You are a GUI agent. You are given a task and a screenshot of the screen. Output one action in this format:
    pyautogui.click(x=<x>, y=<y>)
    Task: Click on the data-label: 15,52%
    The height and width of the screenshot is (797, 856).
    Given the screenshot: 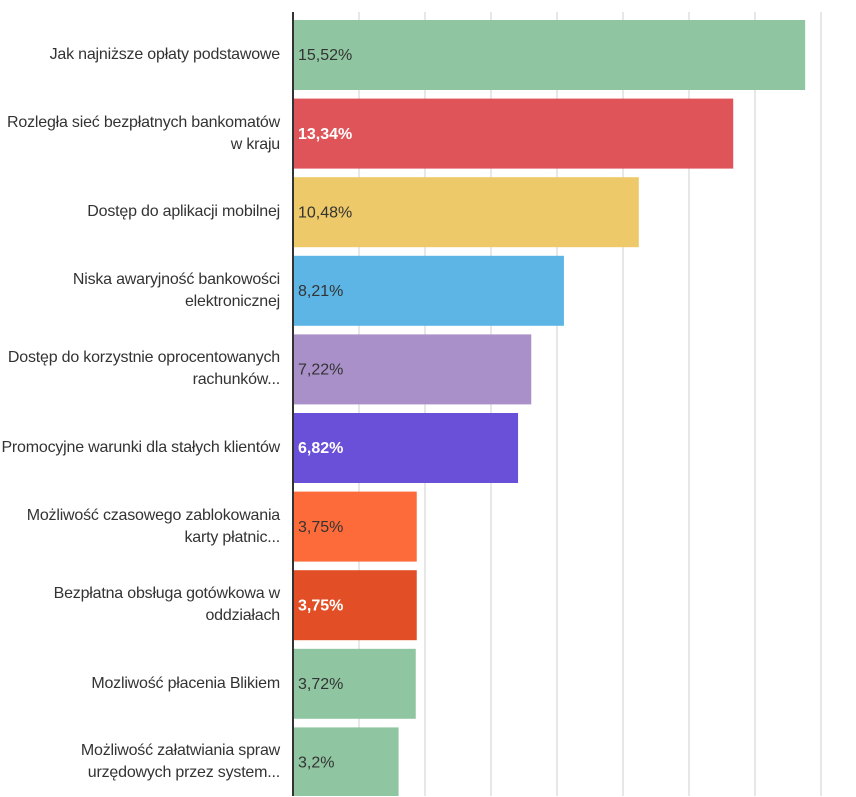 What is the action you would take?
    pyautogui.click(x=325, y=55)
    